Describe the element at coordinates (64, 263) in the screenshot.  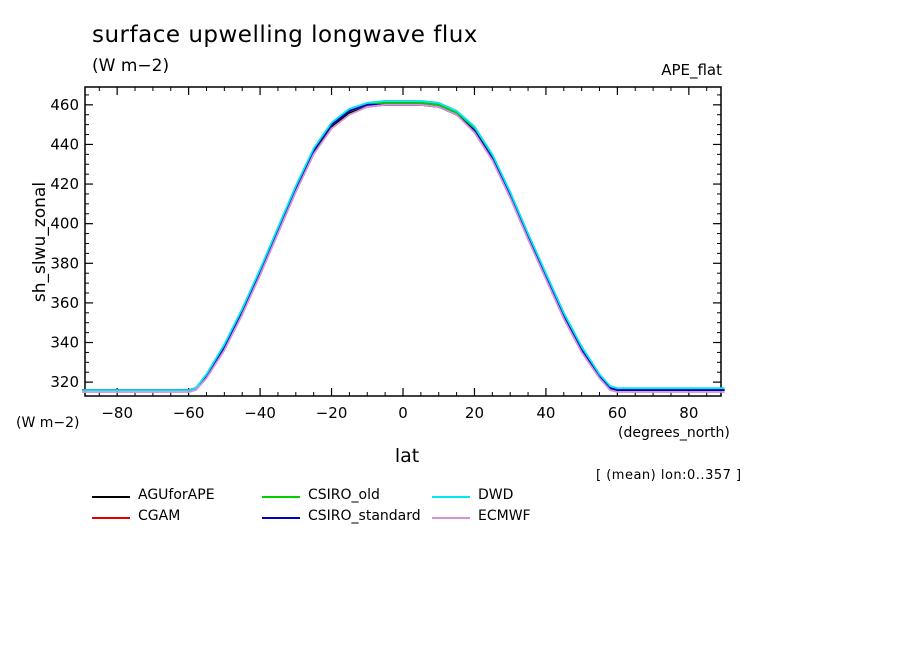
I see `y-tick-label: 380` at that location.